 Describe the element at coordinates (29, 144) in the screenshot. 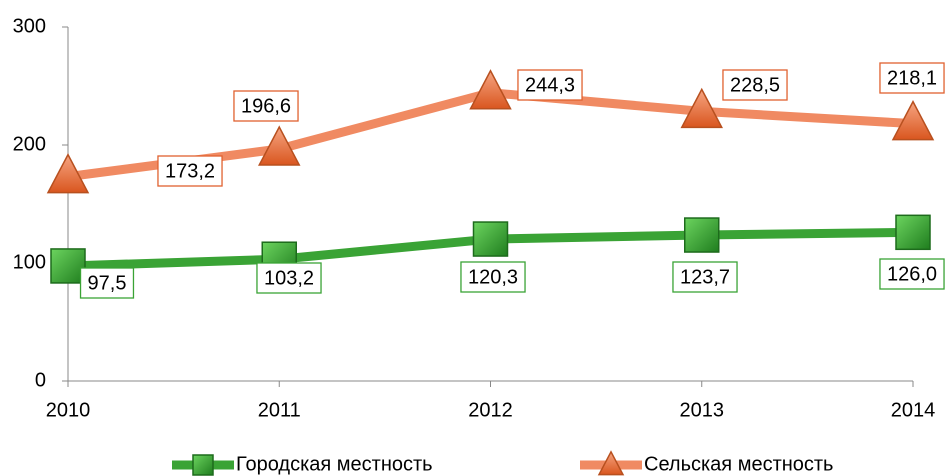

I see `y-tick-label: 200` at that location.